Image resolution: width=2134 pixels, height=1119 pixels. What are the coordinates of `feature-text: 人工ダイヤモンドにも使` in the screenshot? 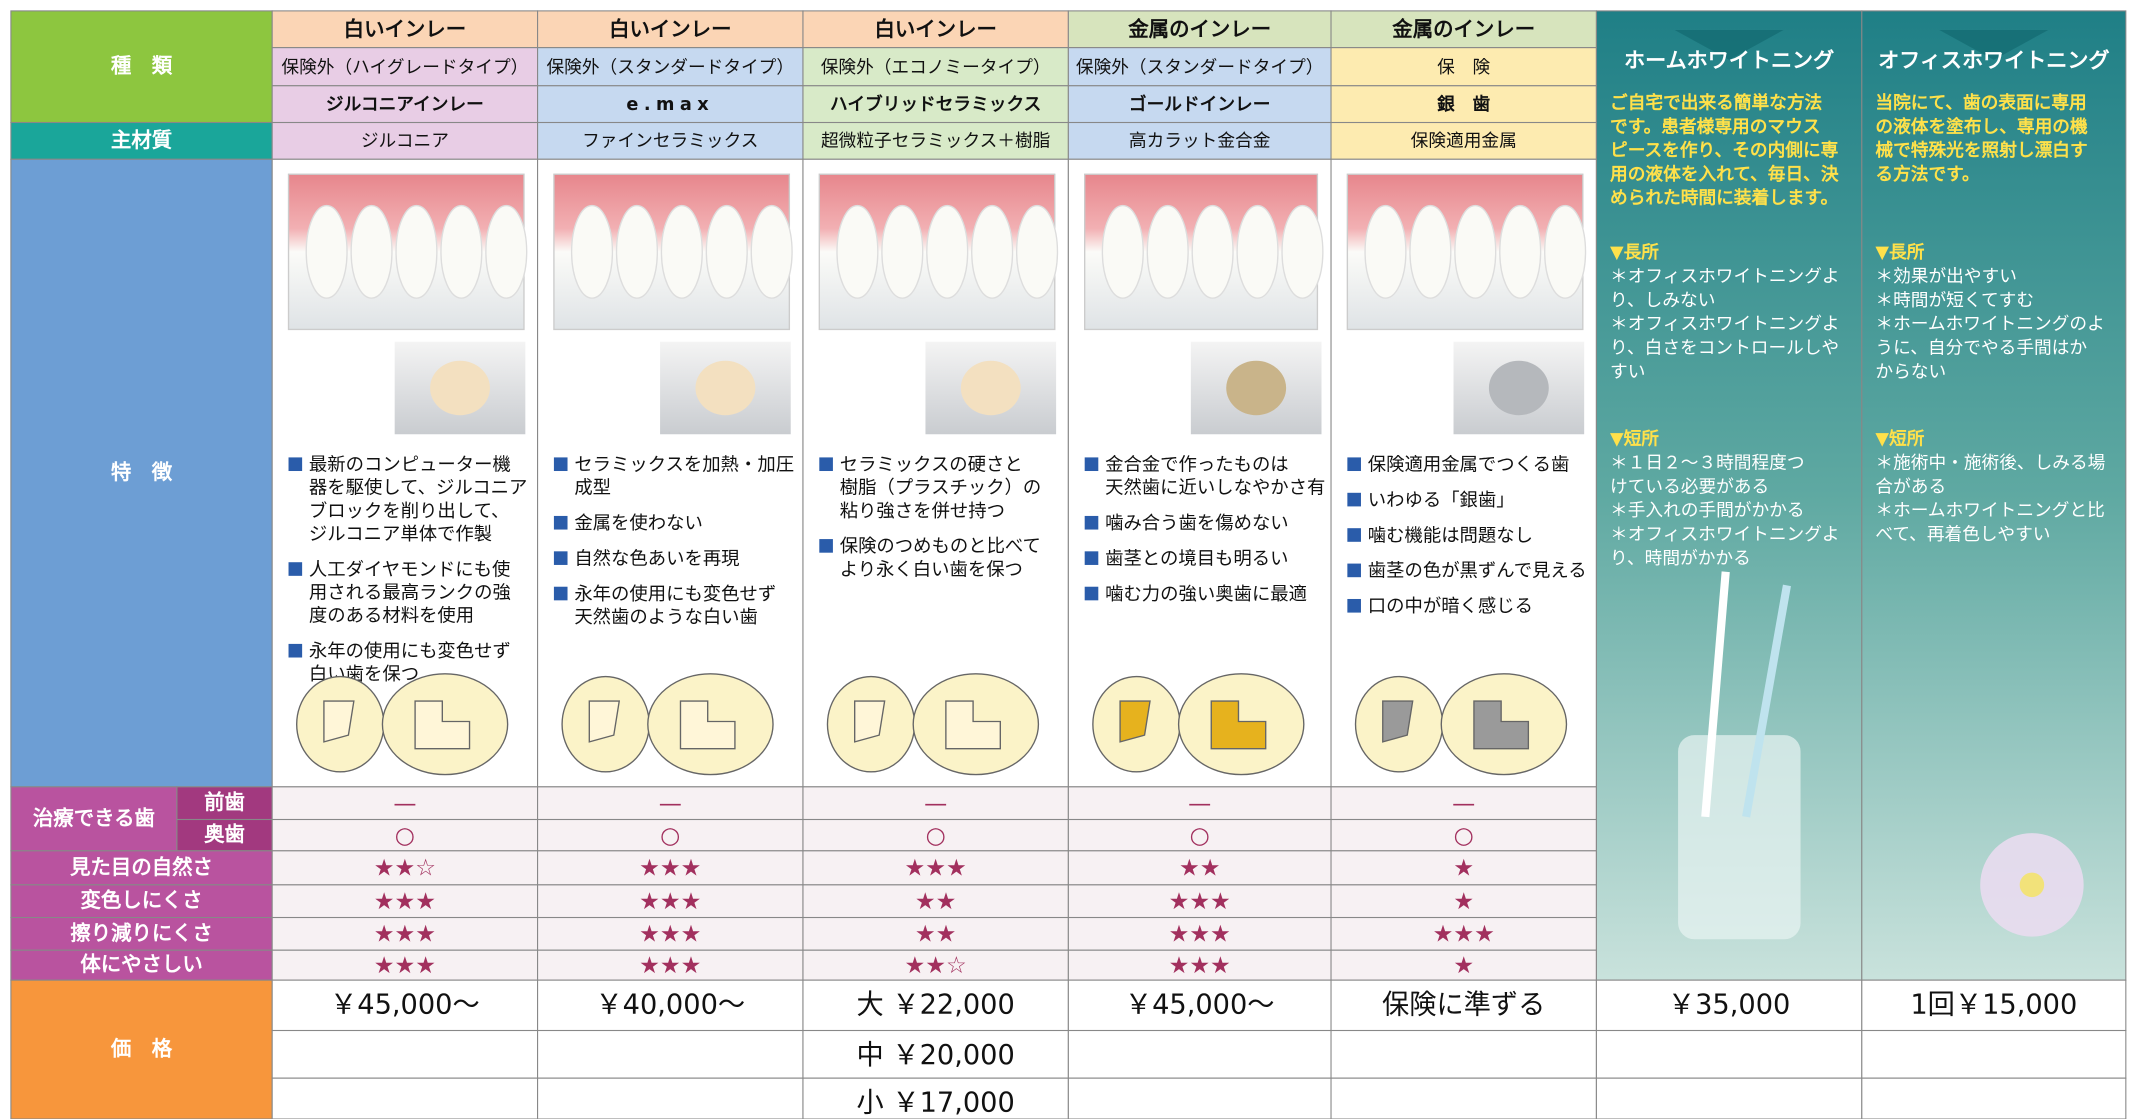 It's located at (409, 569).